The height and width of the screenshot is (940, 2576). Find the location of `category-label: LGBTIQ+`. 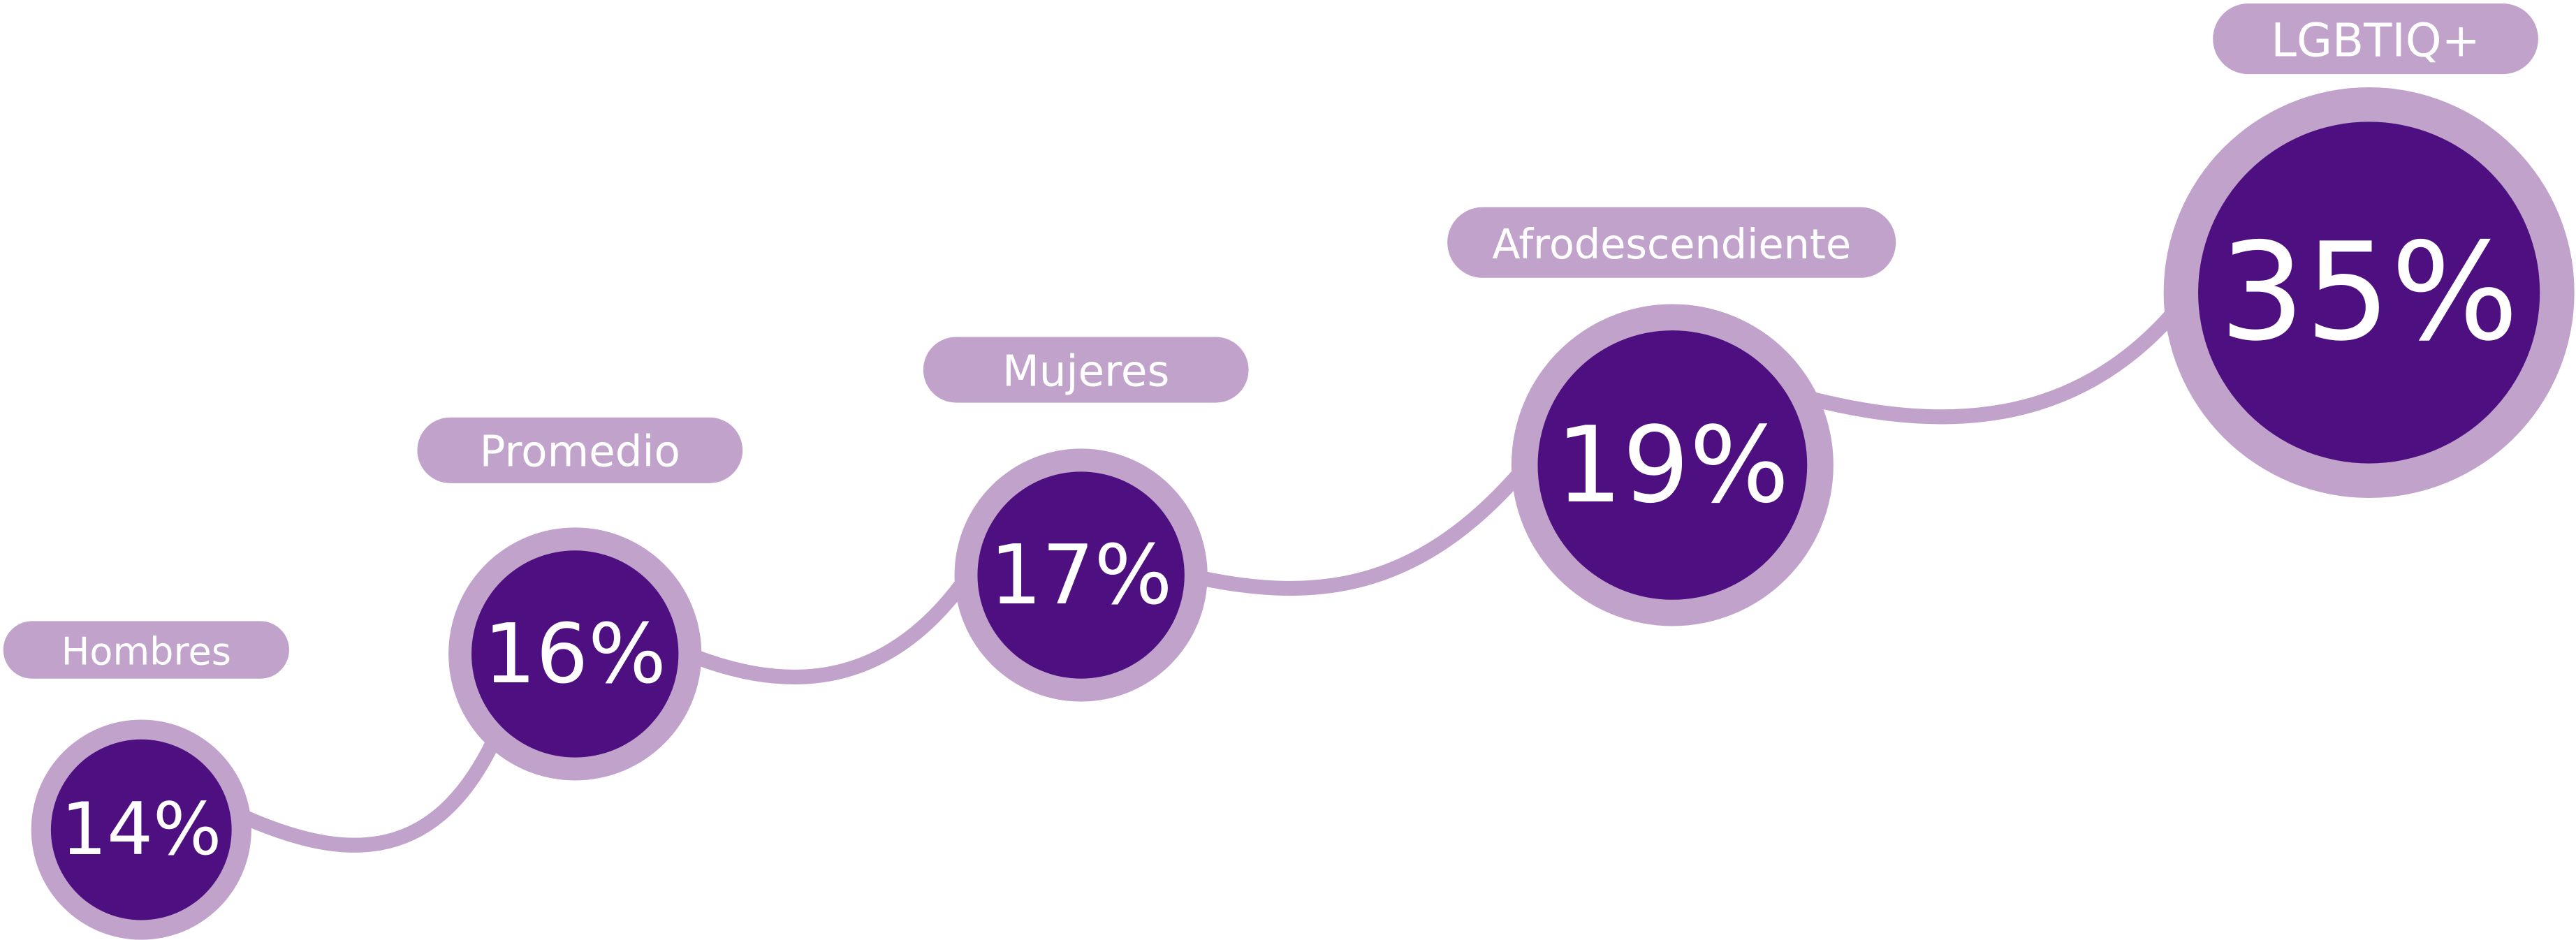

category-label: LGBTIQ+ is located at coordinates (2375, 40).